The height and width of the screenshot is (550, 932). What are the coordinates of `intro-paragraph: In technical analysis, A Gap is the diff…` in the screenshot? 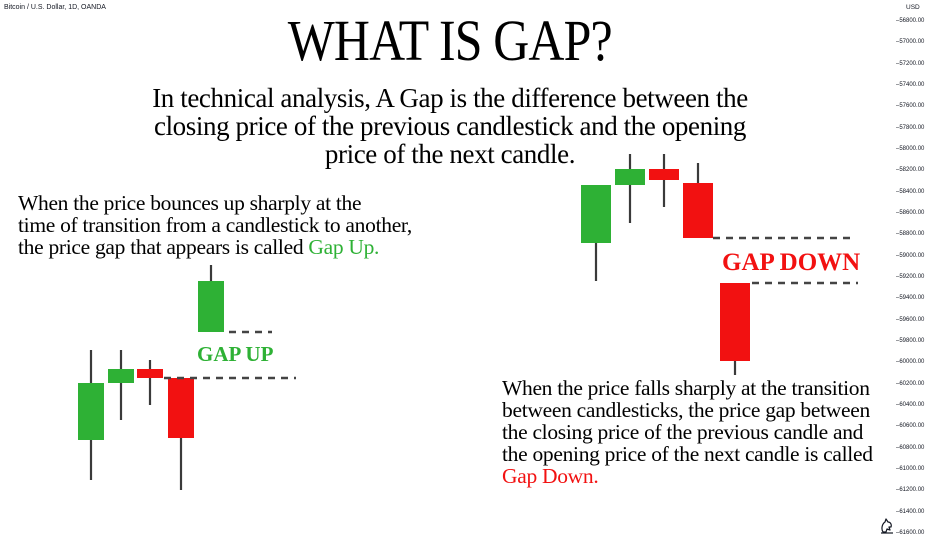 It's located at (450, 126).